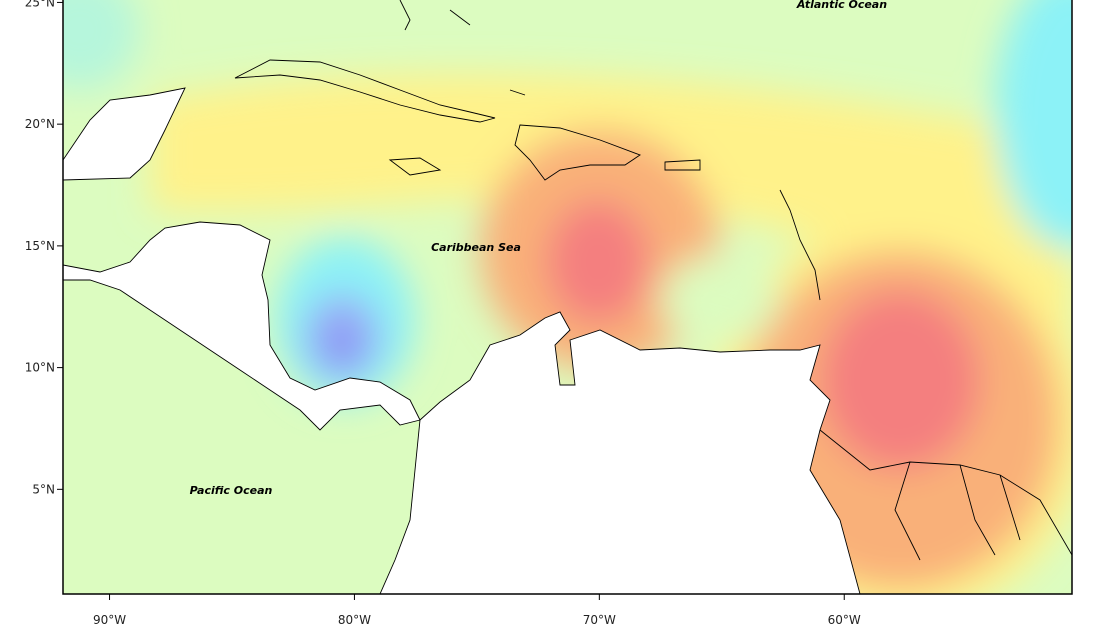  I want to click on jamaica, so click(415, 166).